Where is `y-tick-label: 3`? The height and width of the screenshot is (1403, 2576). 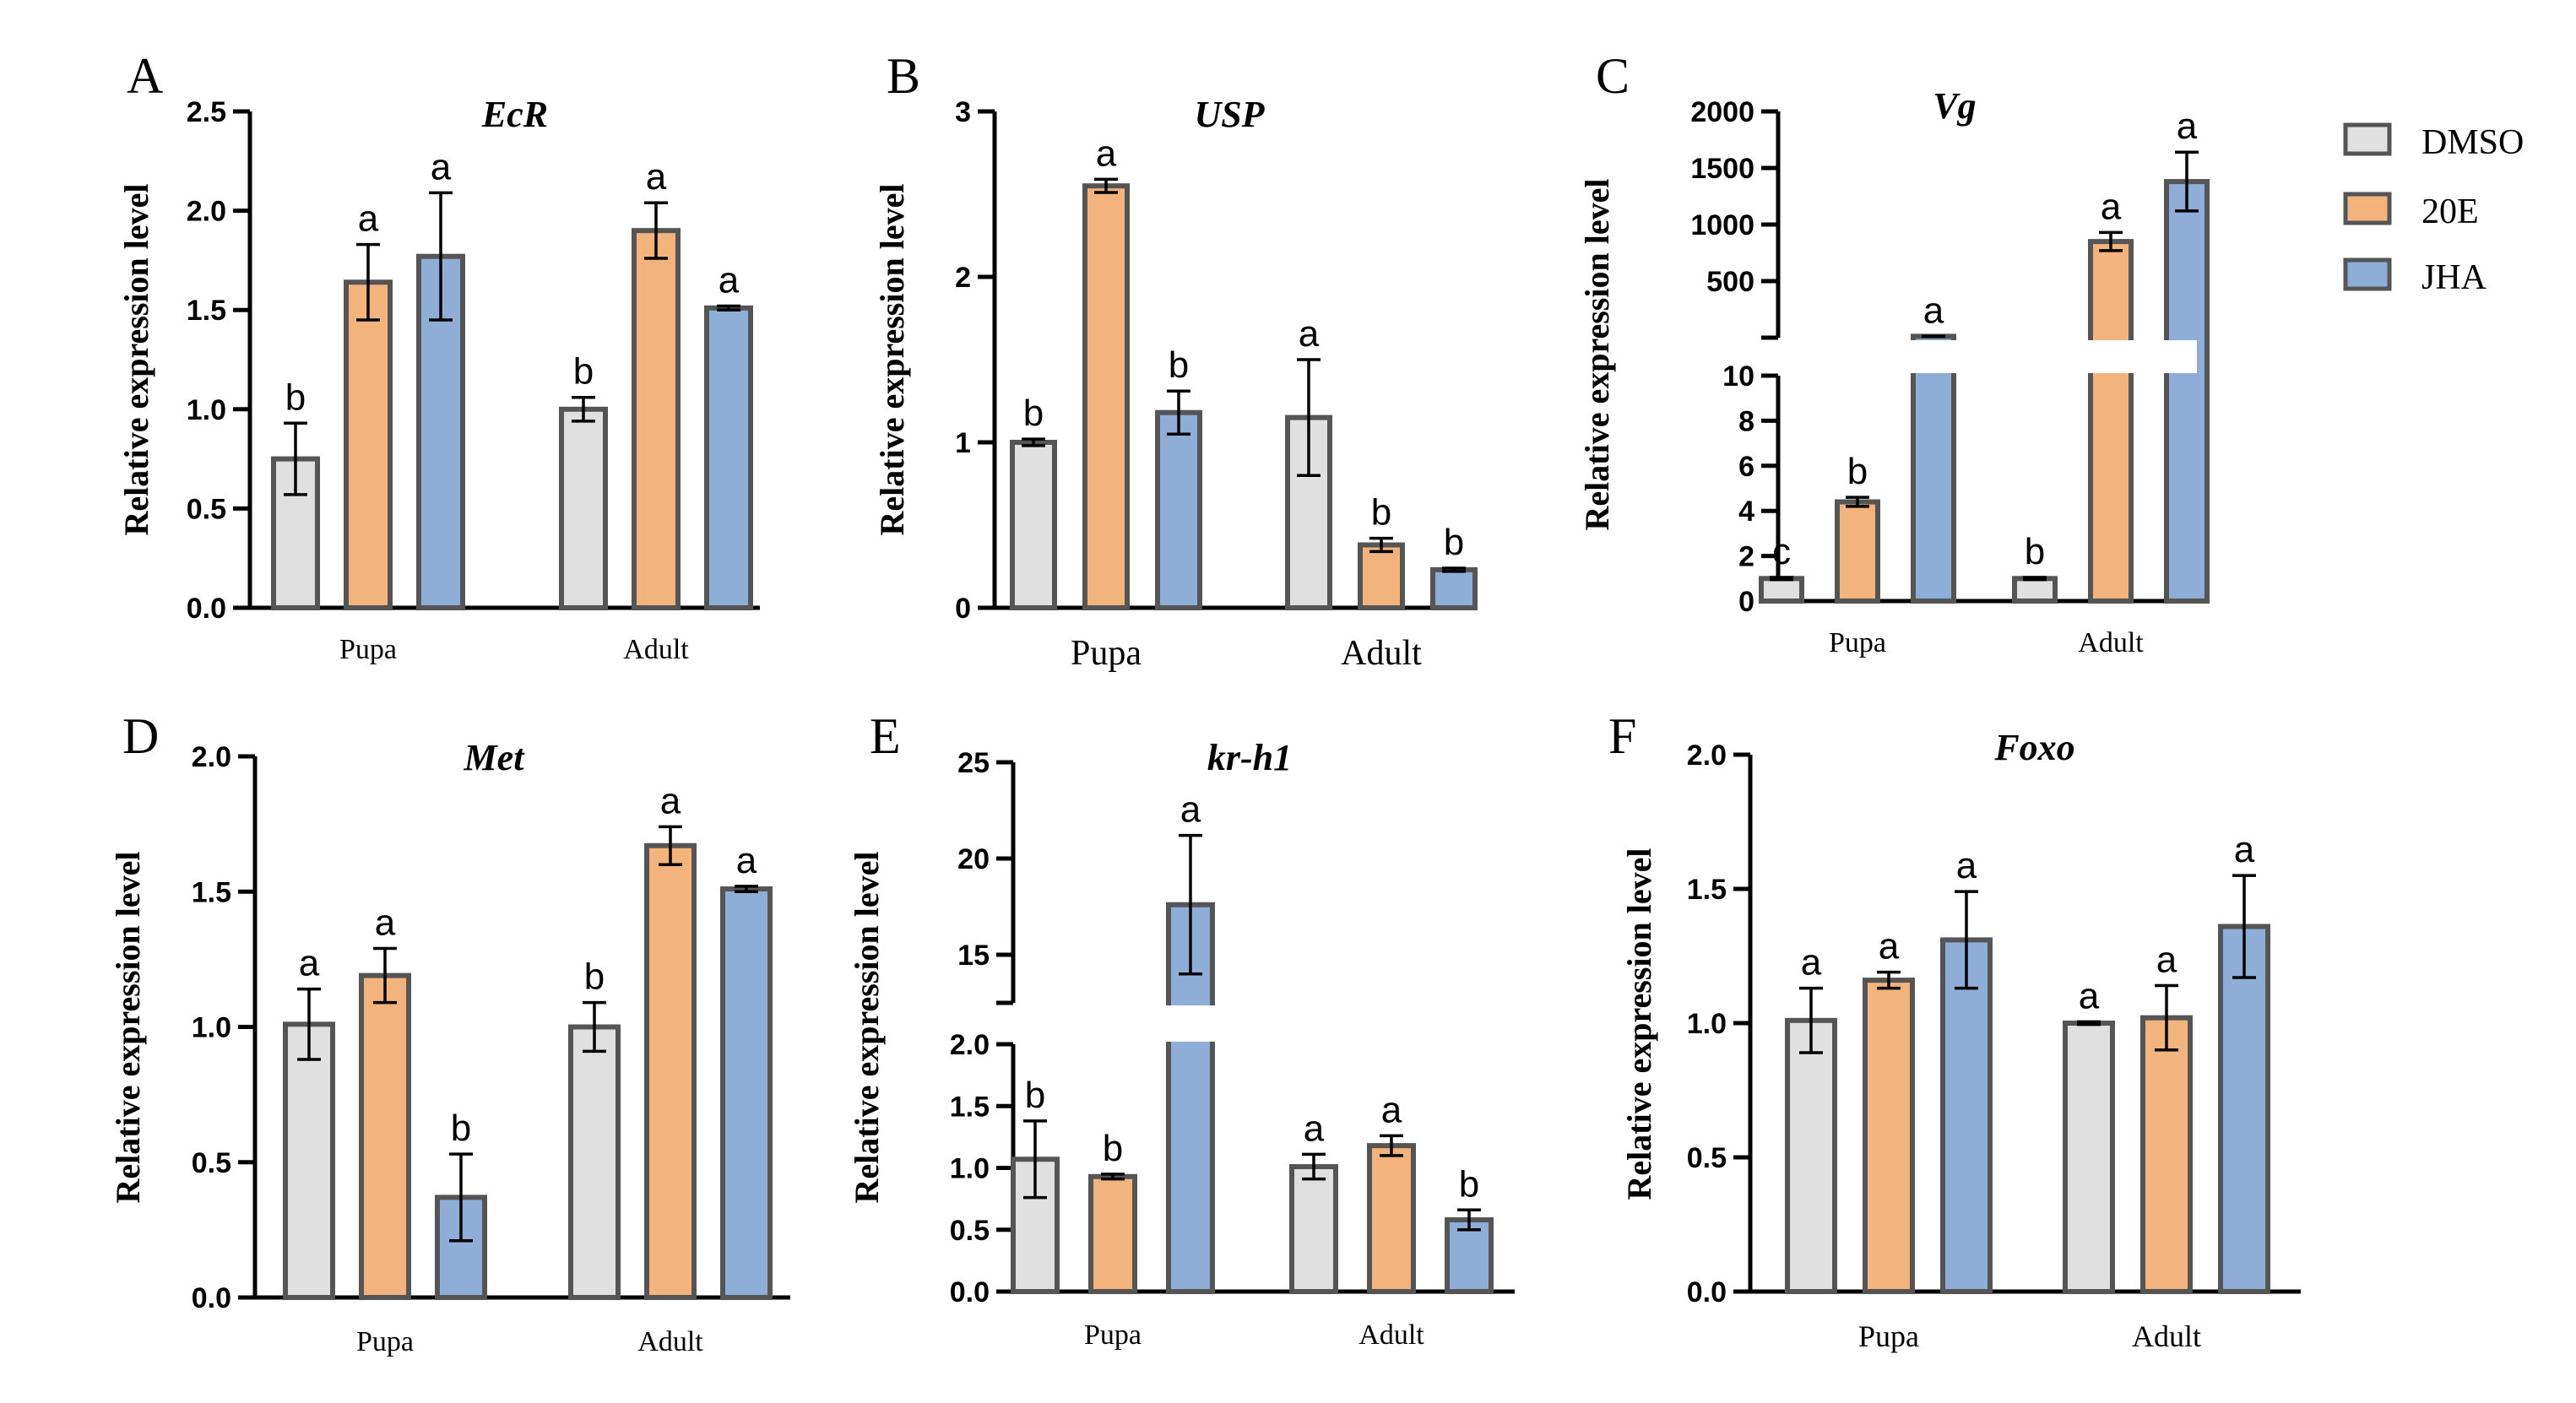 y-tick-label: 3 is located at coordinates (963, 112).